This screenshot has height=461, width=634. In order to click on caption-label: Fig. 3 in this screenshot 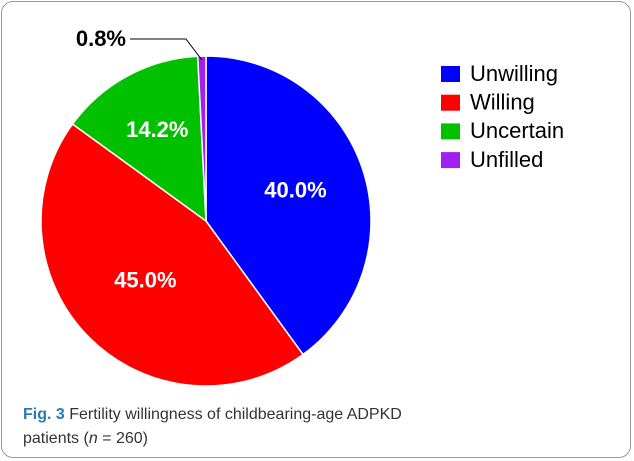, I will do `click(44, 414)`.